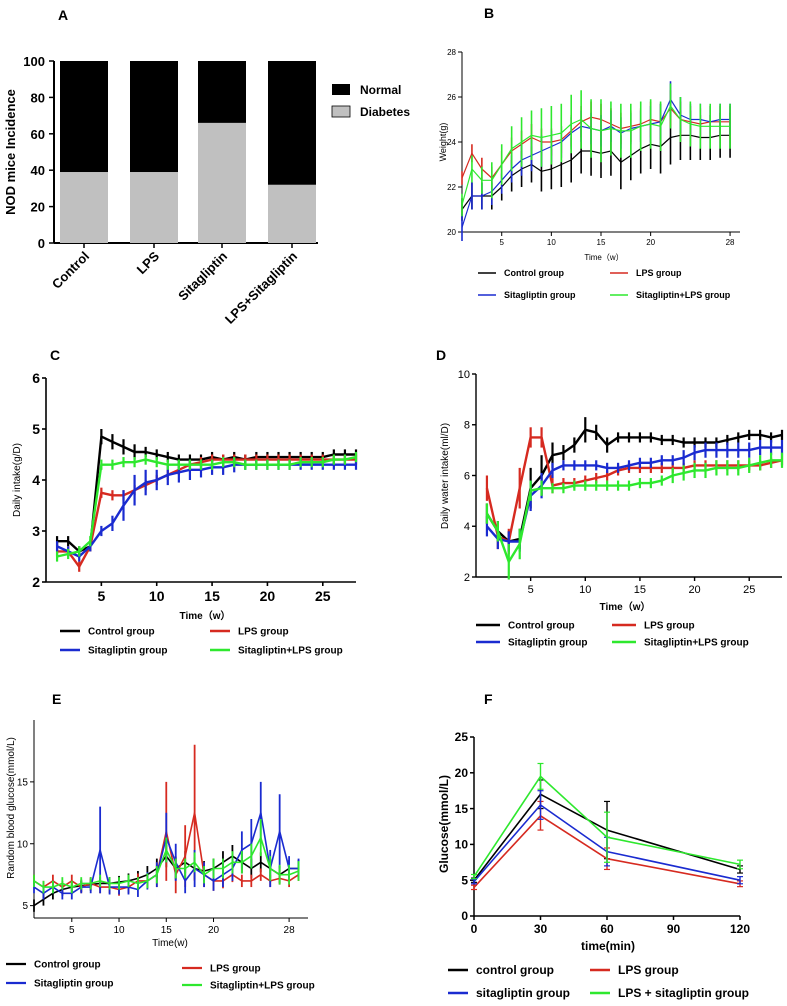 This screenshot has width=787, height=1006. Describe the element at coordinates (101, 596) in the screenshot. I see `panel-c-xtick-label: 5` at that location.